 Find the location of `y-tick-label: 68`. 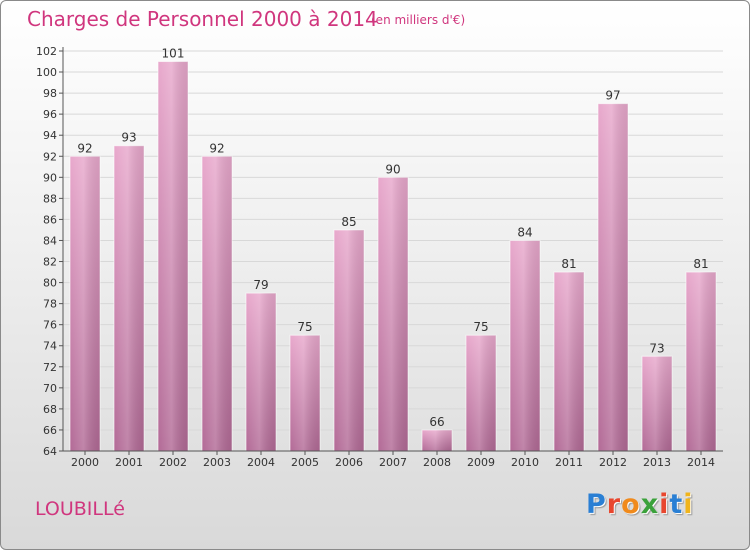

y-tick-label: 68 is located at coordinates (50, 409).